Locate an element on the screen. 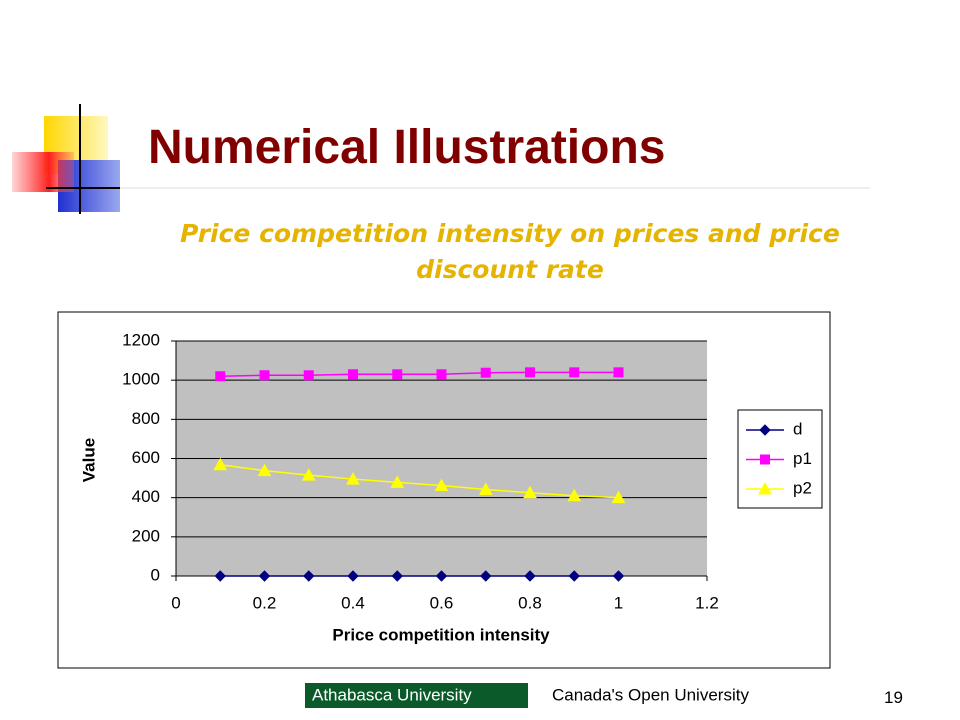 This screenshot has height=720, width=960. x-tick-label: 0.8 is located at coordinates (530, 602).